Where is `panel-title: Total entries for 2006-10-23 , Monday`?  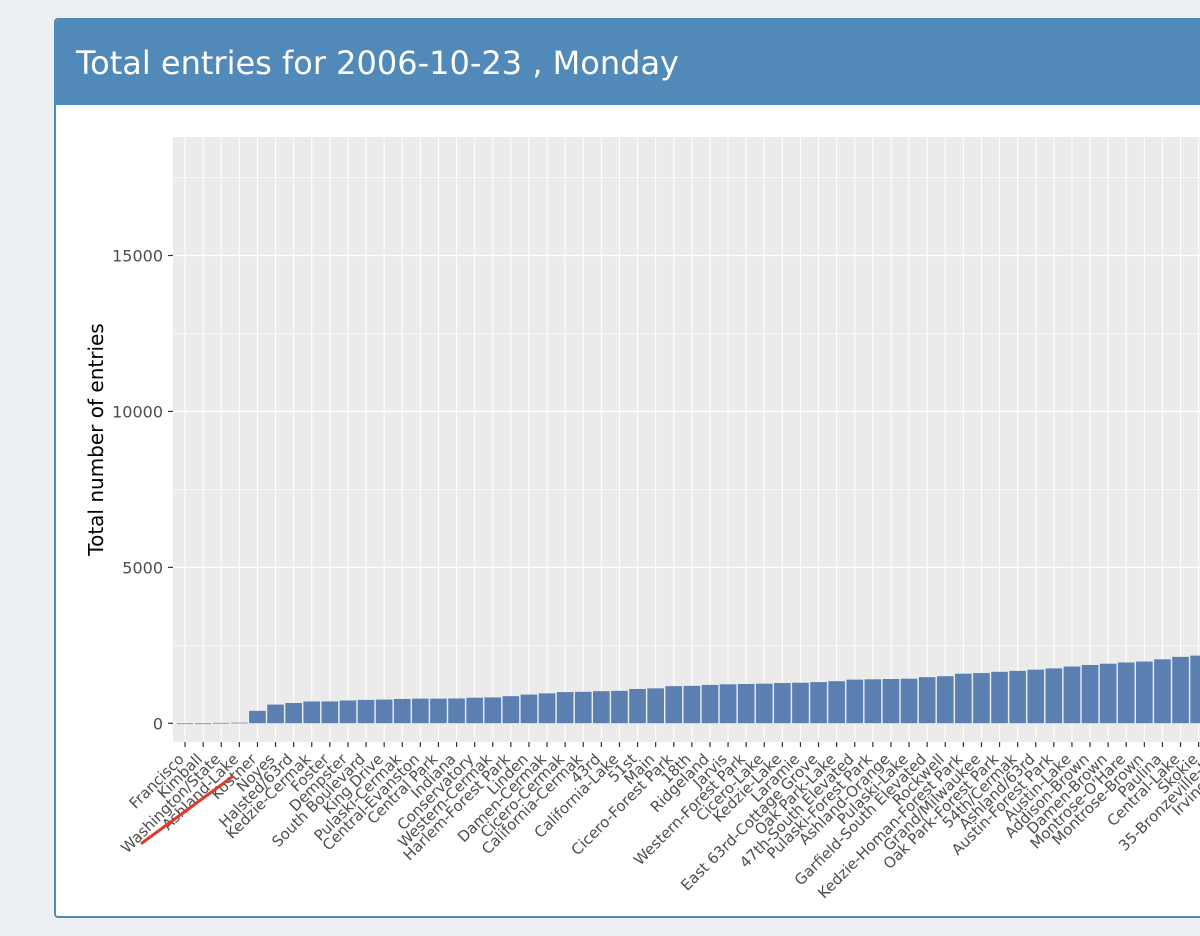 panel-title: Total entries for 2006-10-23 , Monday is located at coordinates (377, 62).